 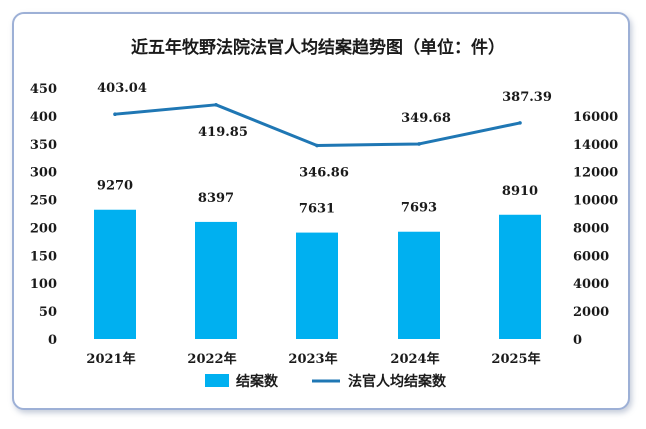 What do you see at coordinates (223, 132) in the screenshot?
I see `line-value-label: 419.85` at bounding box center [223, 132].